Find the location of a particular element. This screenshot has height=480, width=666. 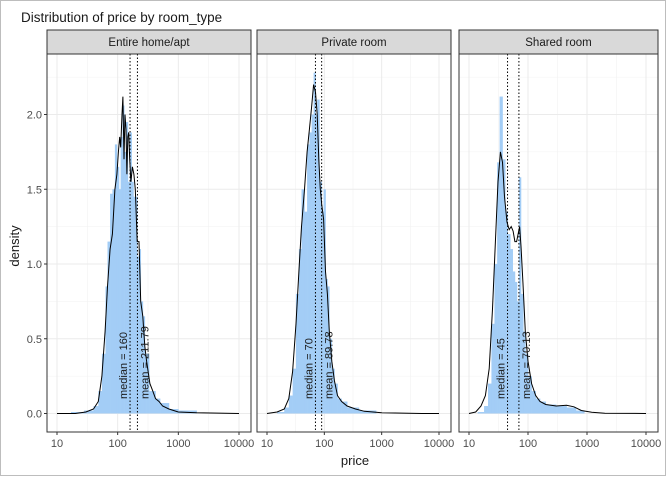

y-tick-label: 0.5 is located at coordinates (34, 340).